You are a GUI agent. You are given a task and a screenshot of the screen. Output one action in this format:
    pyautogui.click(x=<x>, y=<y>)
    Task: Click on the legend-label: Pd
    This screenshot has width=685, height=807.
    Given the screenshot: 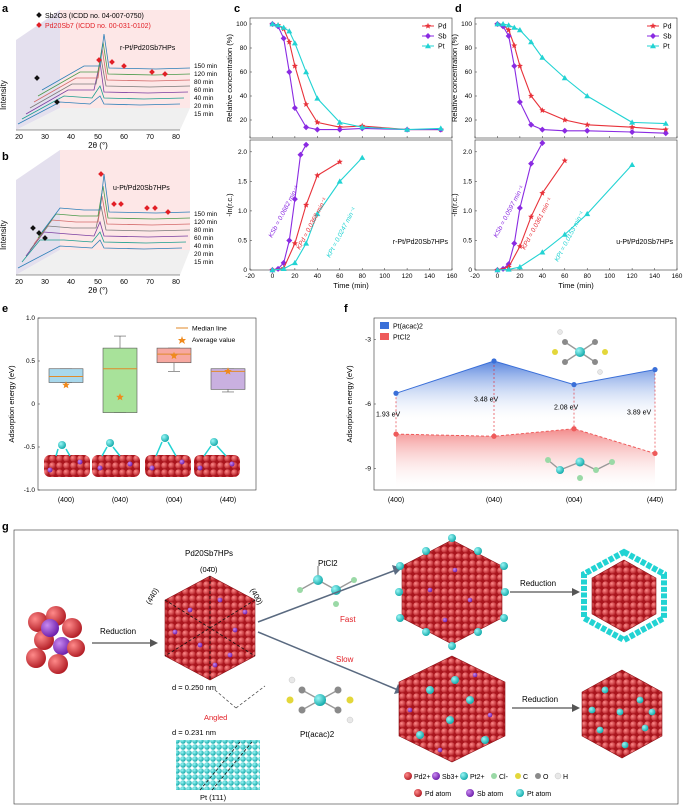 What is the action you would take?
    pyautogui.click(x=667, y=27)
    